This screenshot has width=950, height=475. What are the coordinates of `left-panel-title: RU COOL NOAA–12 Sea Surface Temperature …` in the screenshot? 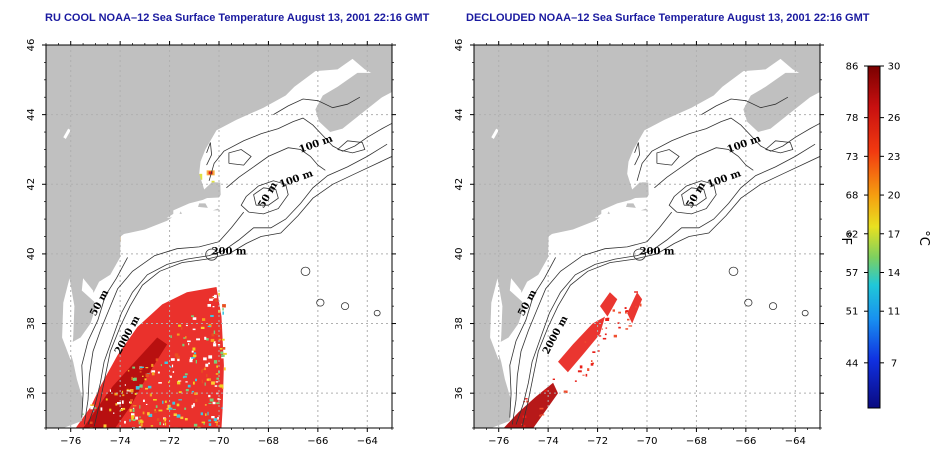 It's located at (237, 18).